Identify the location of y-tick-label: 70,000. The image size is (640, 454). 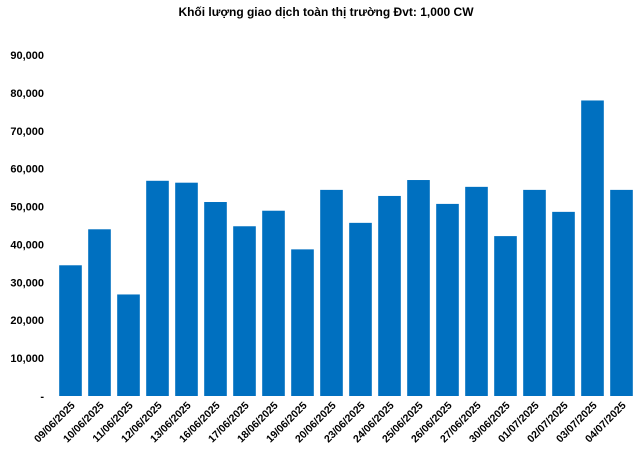
(27, 132).